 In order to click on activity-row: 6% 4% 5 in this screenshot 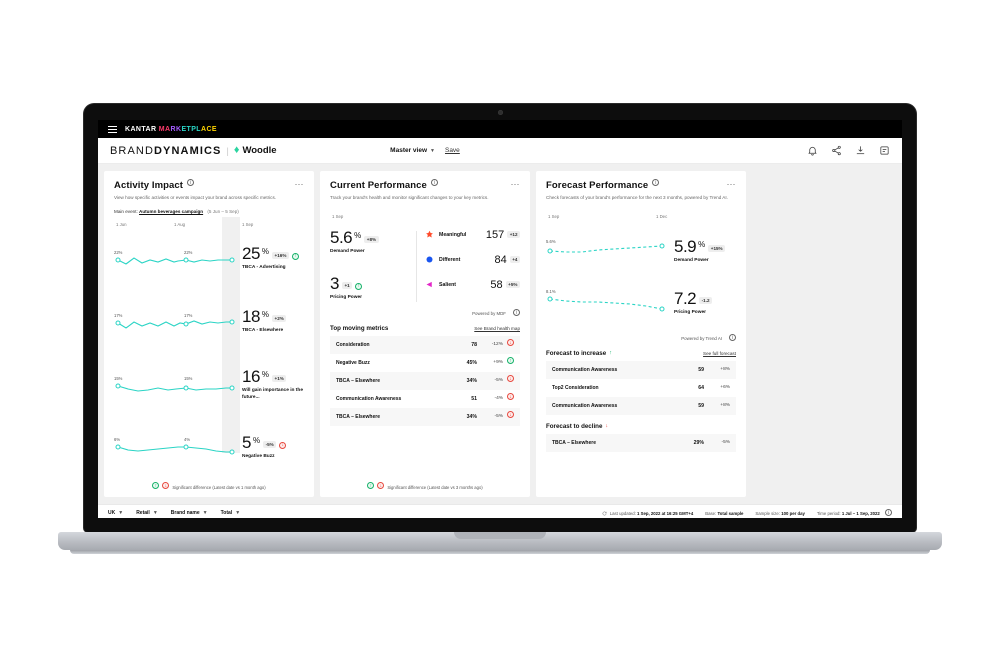, I will do `click(209, 447)`.